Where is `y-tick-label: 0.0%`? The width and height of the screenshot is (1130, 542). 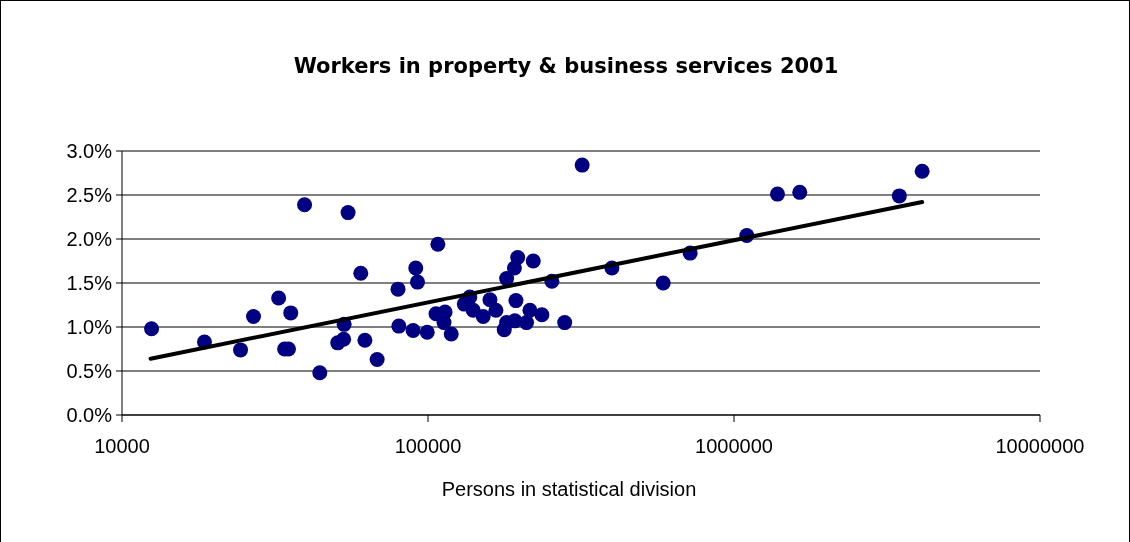
y-tick-label: 0.0% is located at coordinates (89, 415).